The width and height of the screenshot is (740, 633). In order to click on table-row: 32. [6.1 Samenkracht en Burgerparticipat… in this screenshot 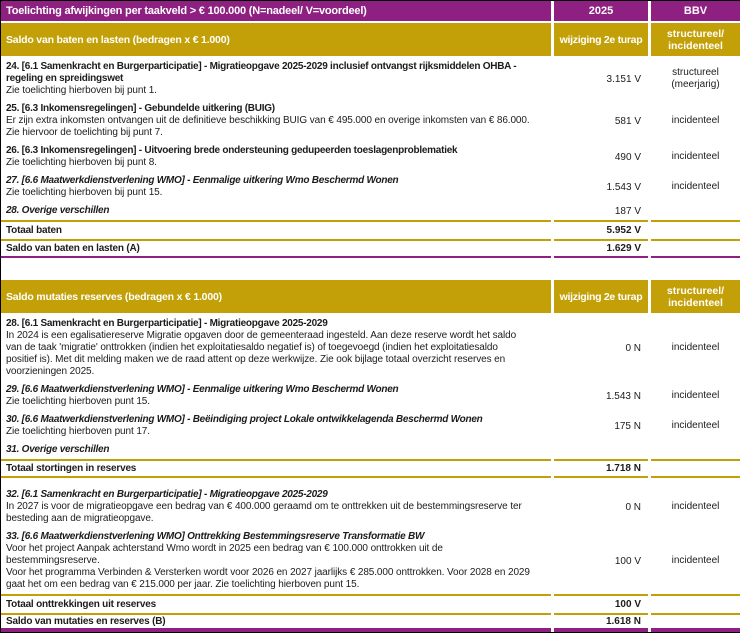, I will do `click(370, 507)`.